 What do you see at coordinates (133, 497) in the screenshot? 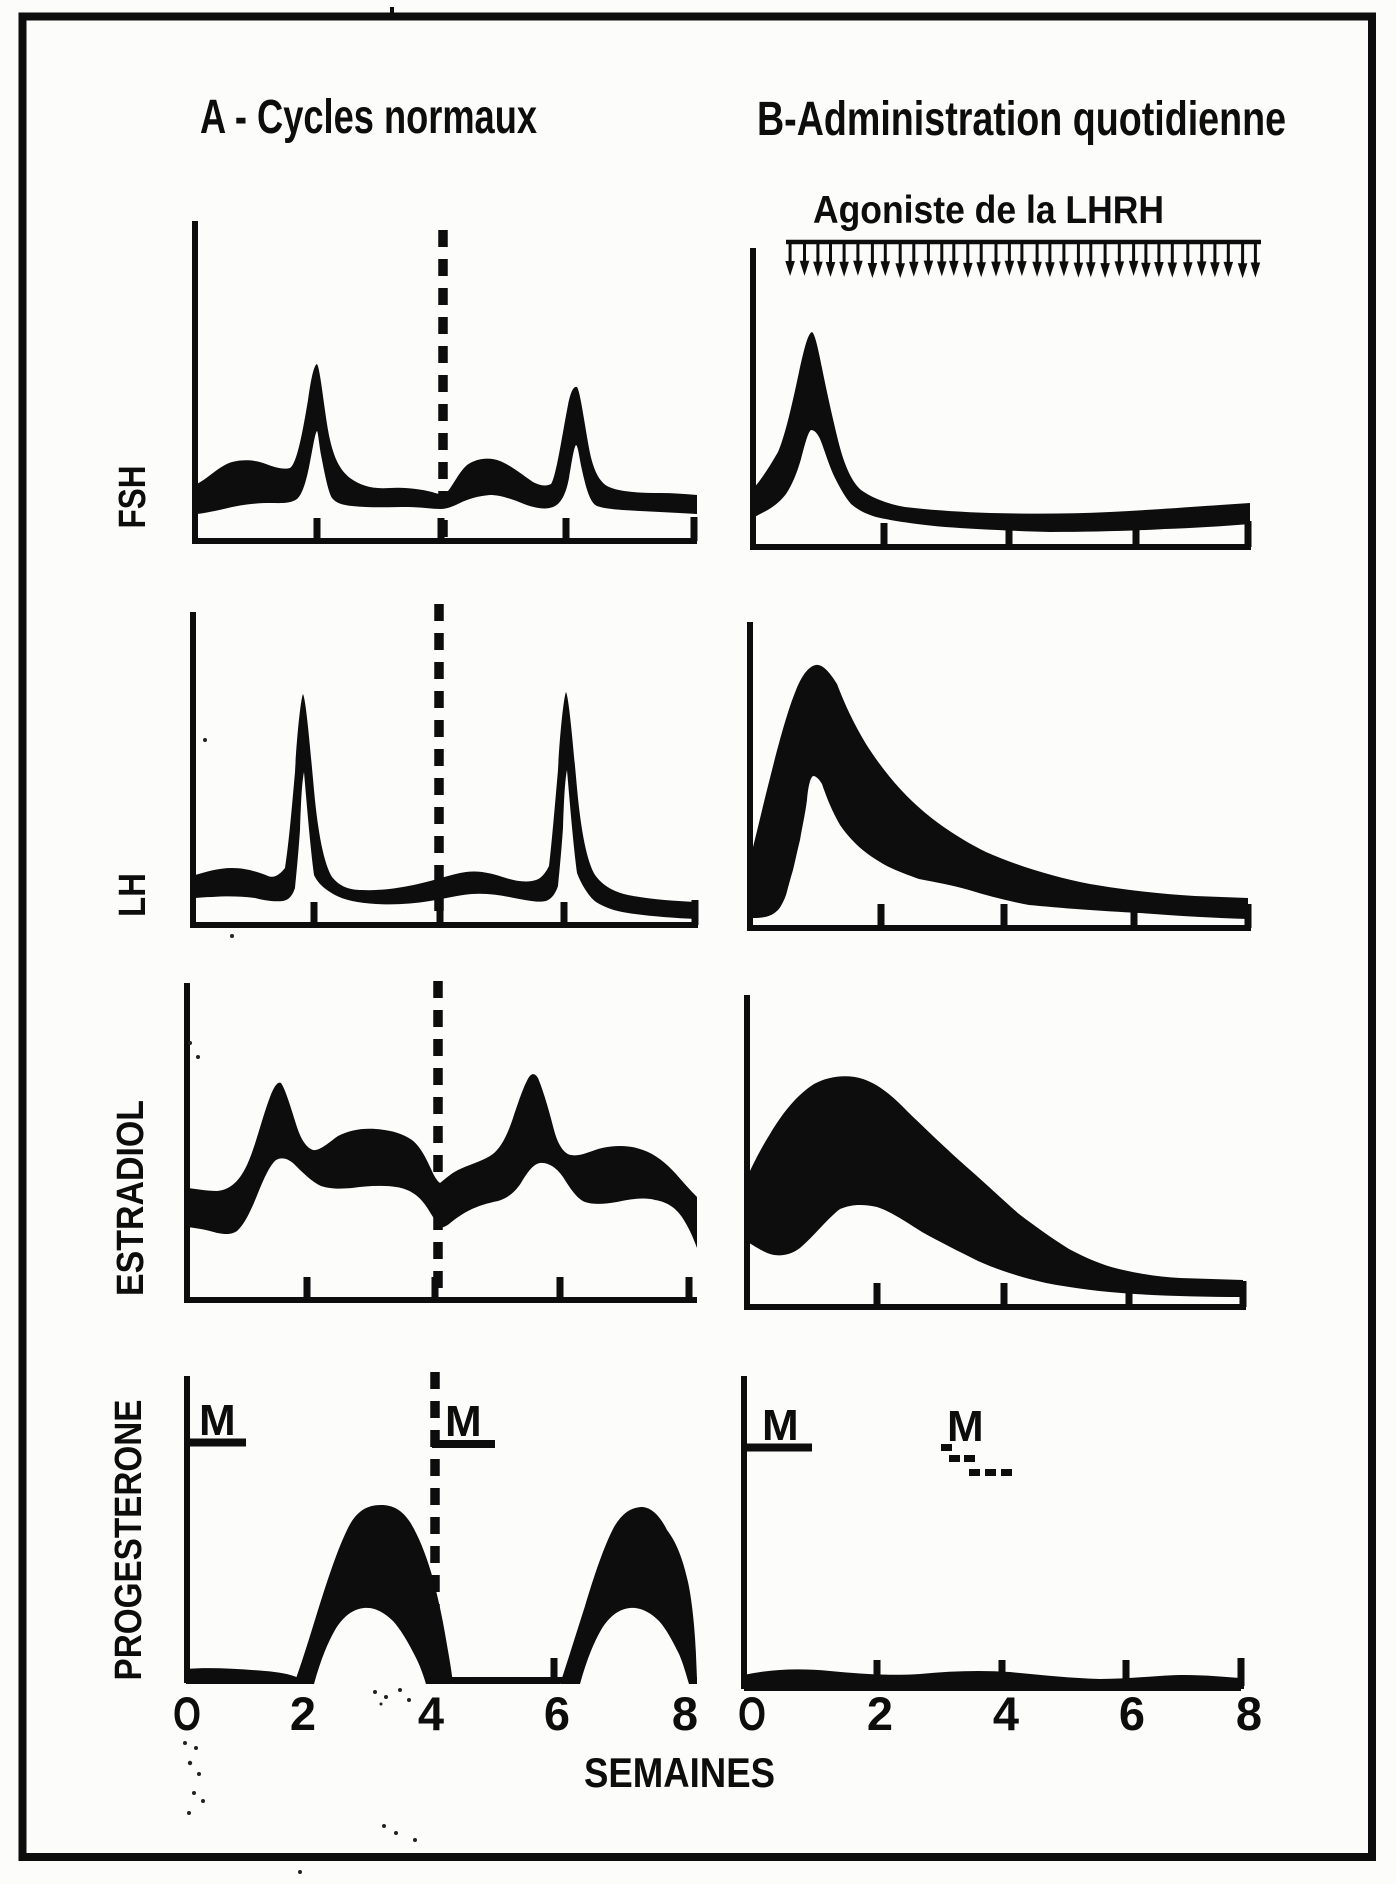
I see `svg-text: FSH` at bounding box center [133, 497].